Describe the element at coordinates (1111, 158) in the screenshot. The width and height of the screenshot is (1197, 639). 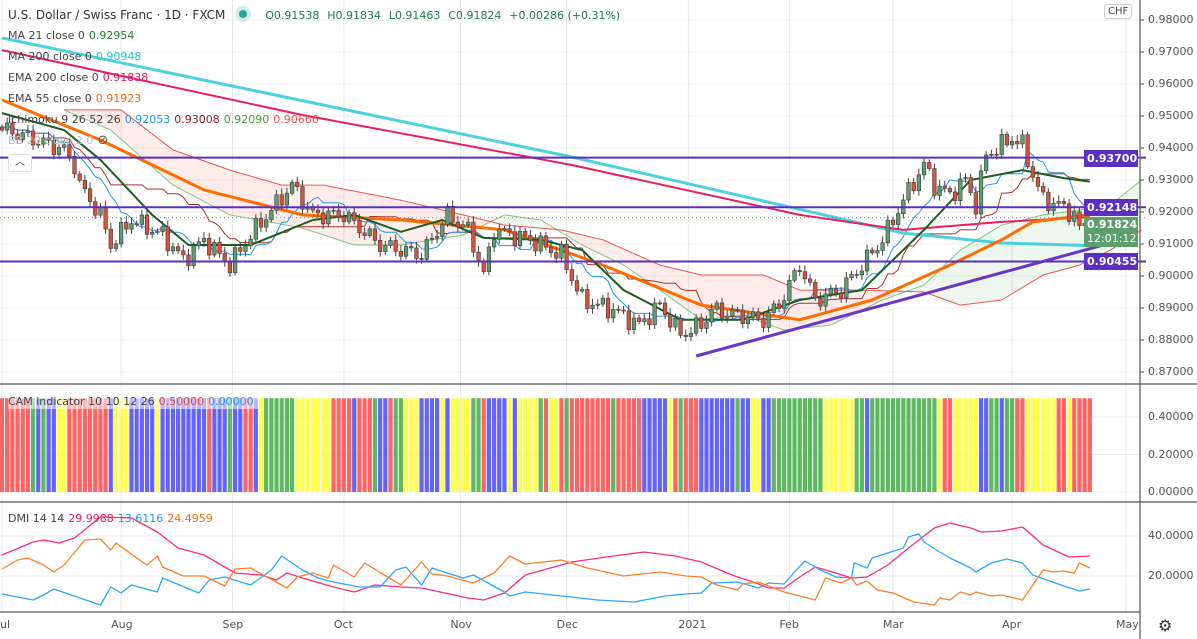
I see `level-price-tag: 0.93700` at that location.